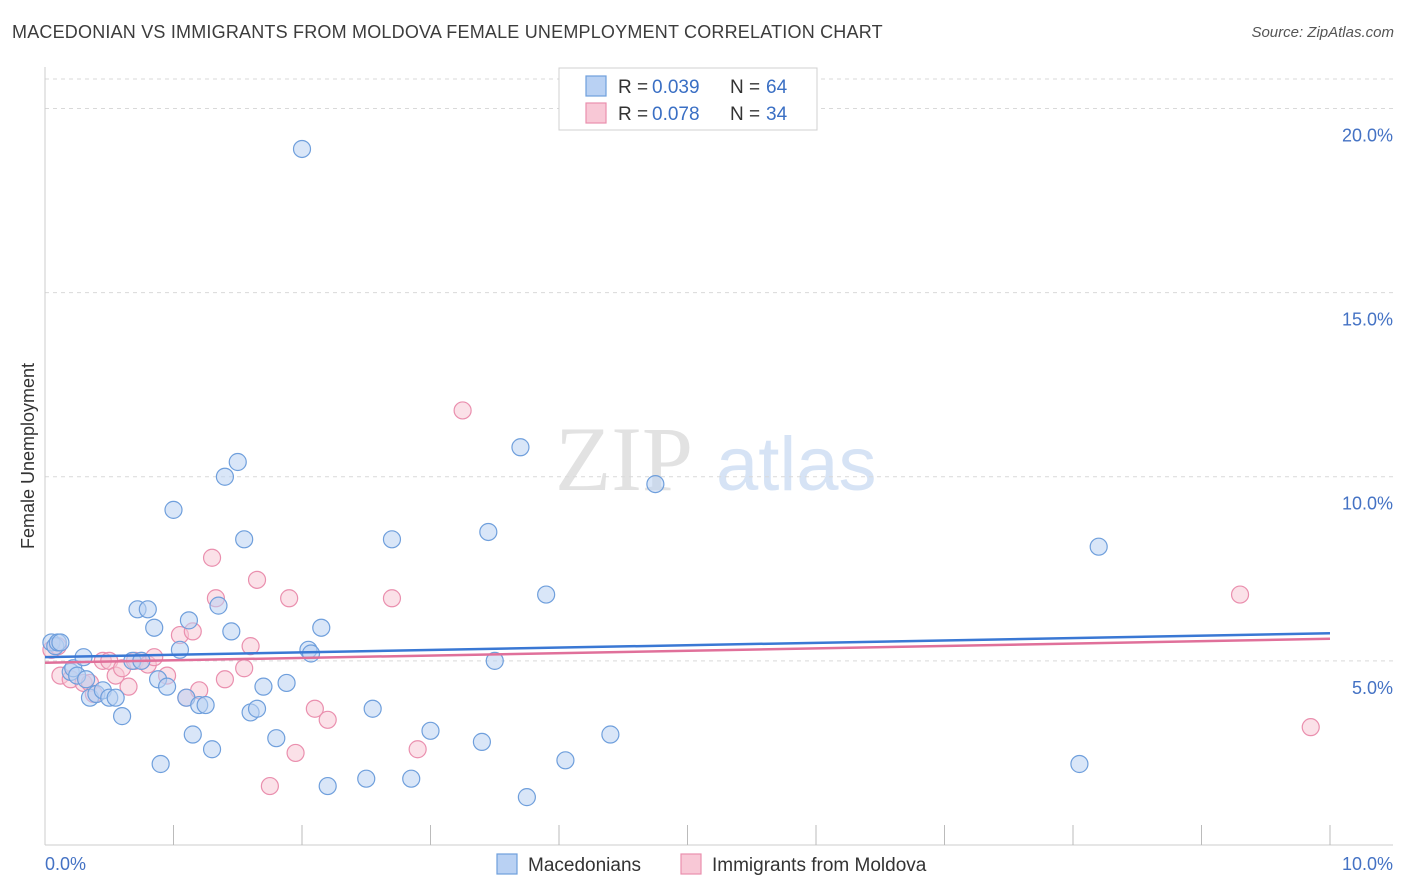 Image resolution: width=1406 pixels, height=892 pixels. Describe the element at coordinates (745, 114) in the screenshot. I see `legend-n-label-2: N =` at that location.